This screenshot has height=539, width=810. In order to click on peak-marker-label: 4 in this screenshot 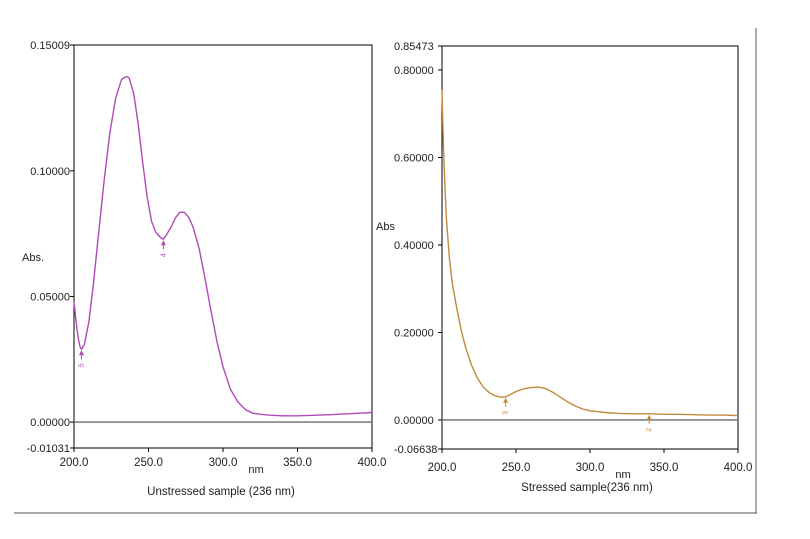, I will do `click(163, 255)`.